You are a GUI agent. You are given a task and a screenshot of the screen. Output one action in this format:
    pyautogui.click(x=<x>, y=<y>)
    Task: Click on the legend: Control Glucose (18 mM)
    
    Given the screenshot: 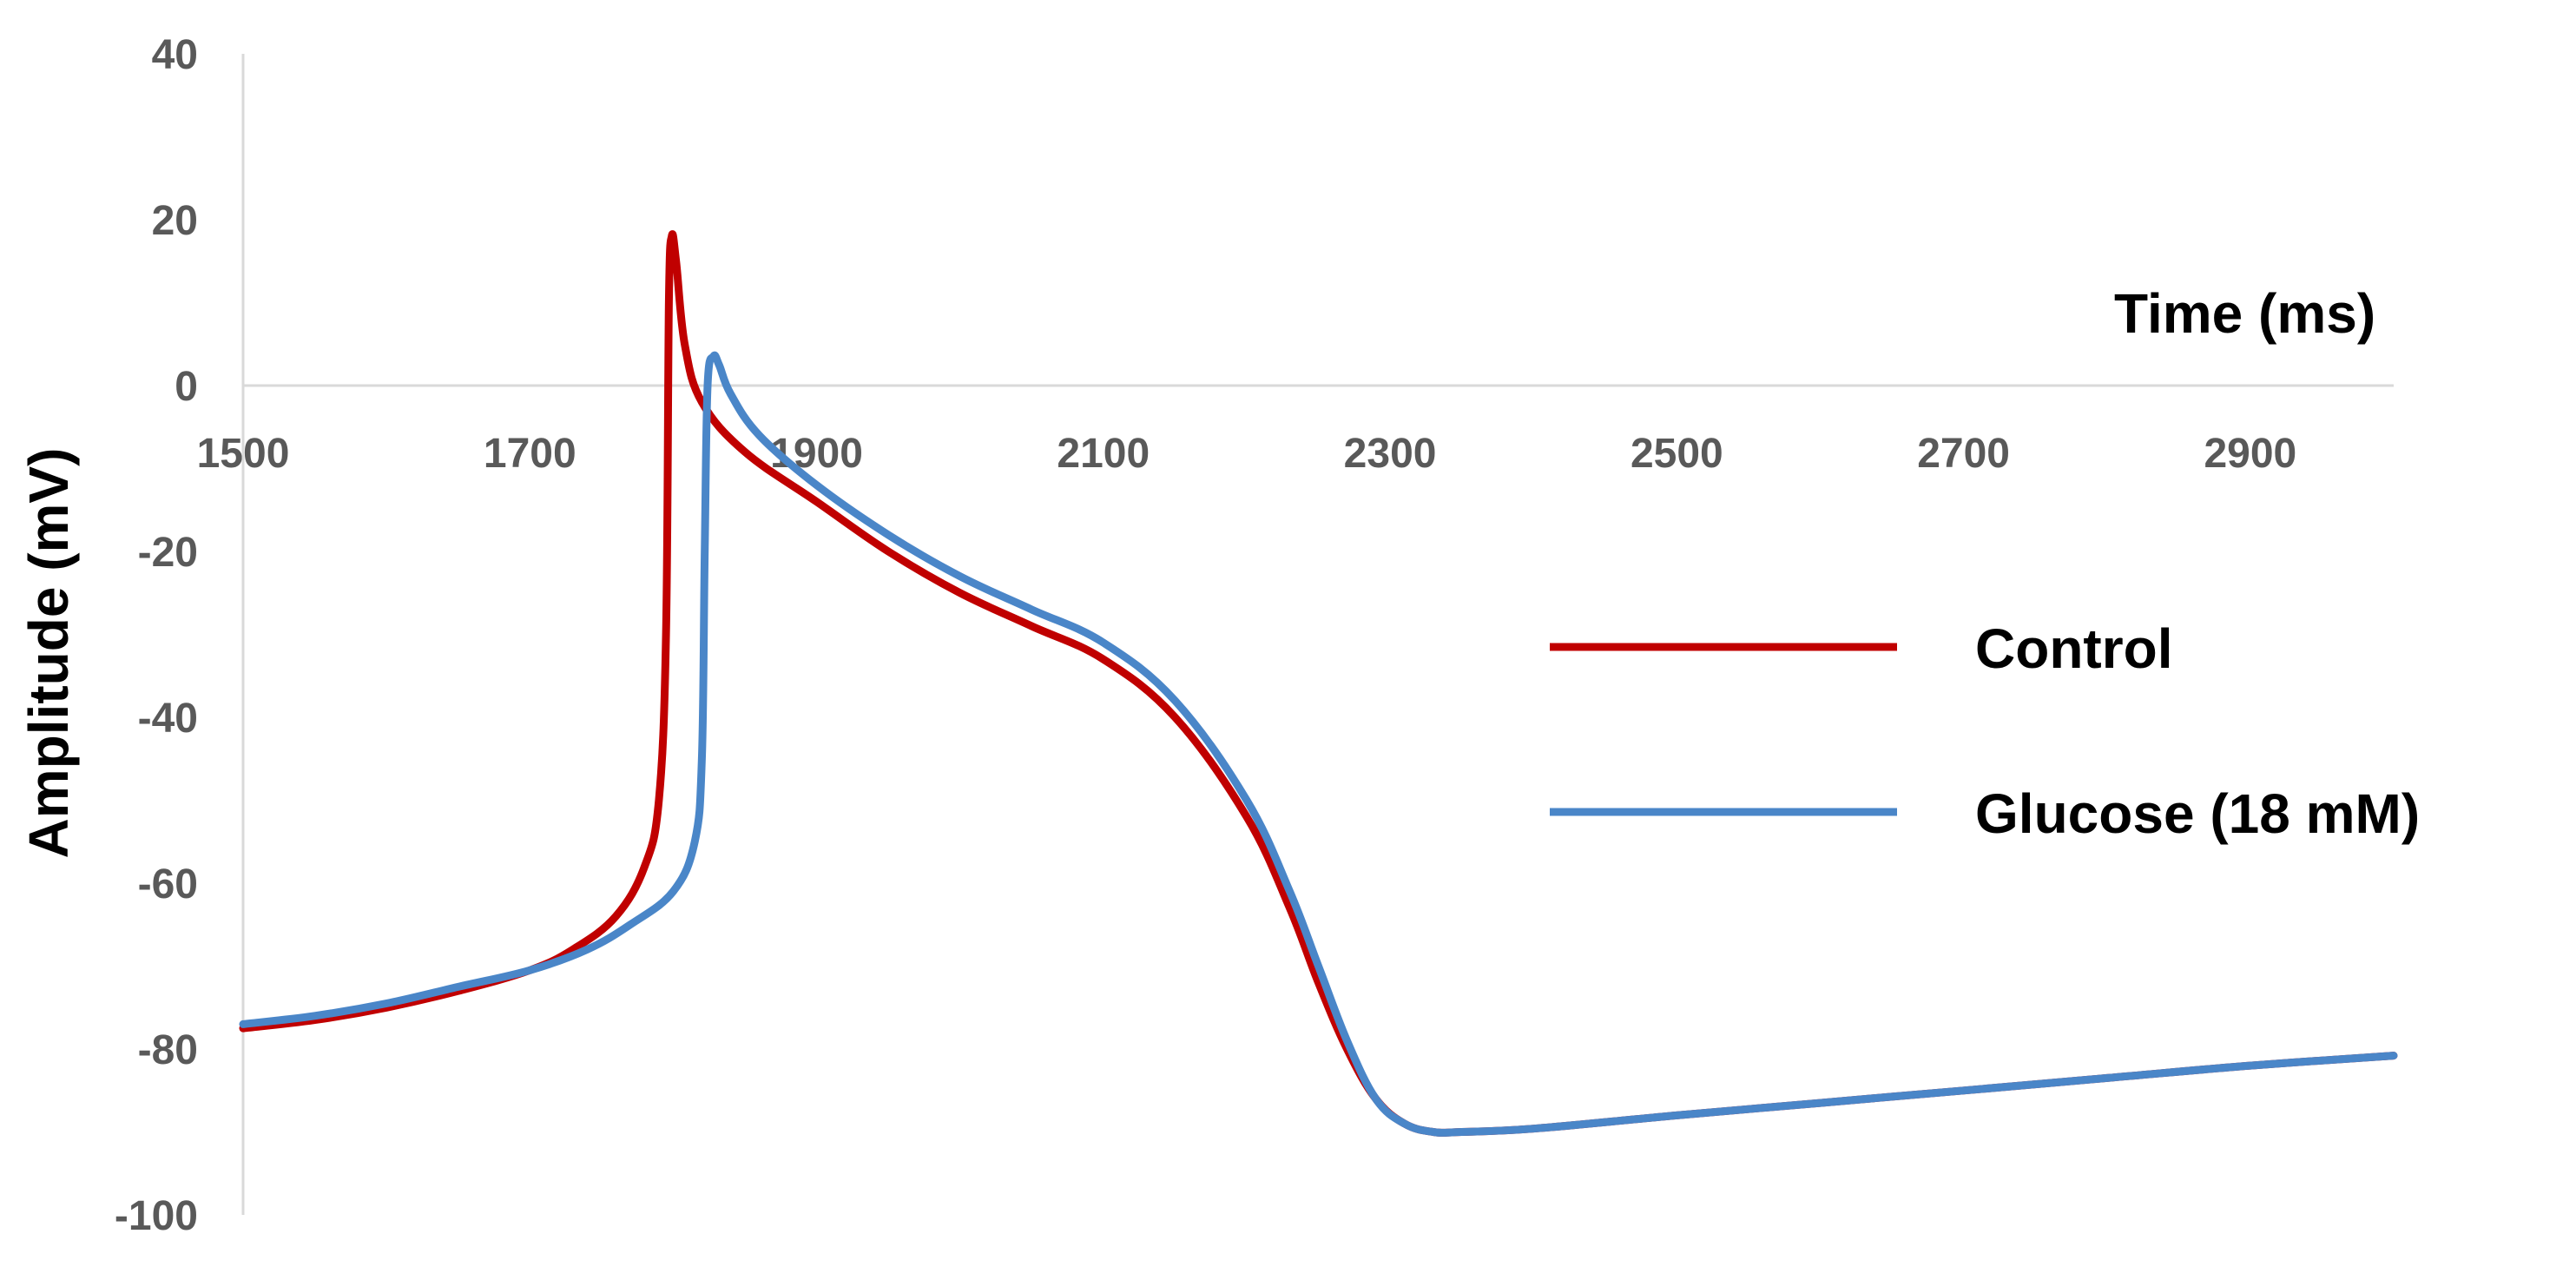 What is the action you would take?
    pyautogui.click(x=1985, y=731)
    